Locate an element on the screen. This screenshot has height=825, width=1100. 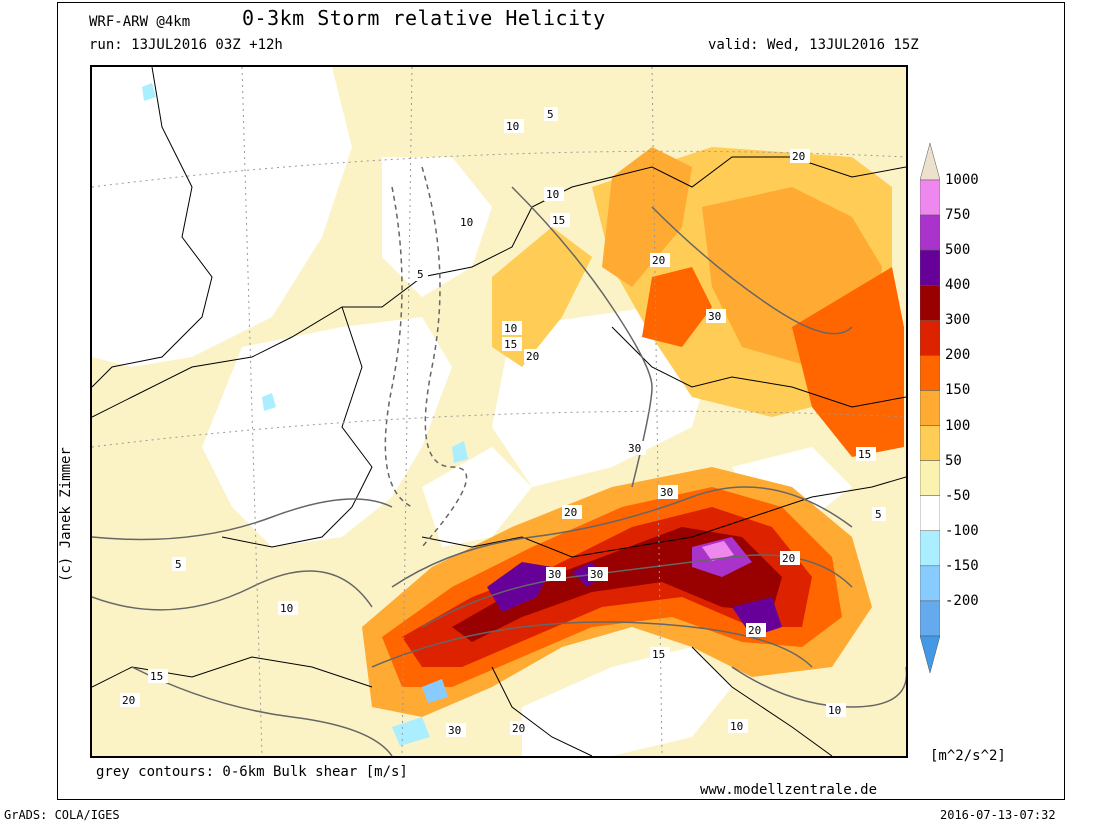
run-label: run: 13JUL2016 03Z +12h is located at coordinates (186, 45).